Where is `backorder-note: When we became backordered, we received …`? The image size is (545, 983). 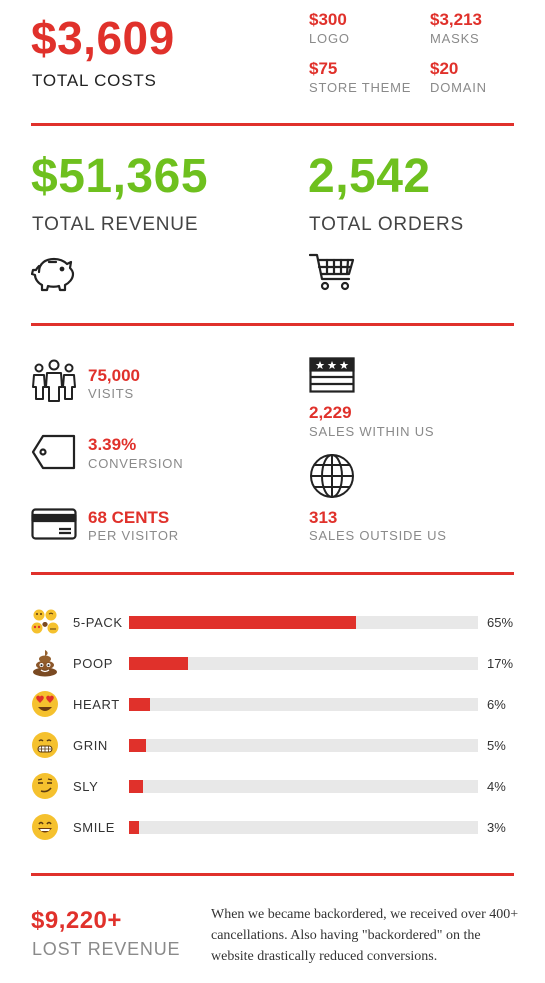
backorder-note: When we became backordered, we received … is located at coordinates (365, 935).